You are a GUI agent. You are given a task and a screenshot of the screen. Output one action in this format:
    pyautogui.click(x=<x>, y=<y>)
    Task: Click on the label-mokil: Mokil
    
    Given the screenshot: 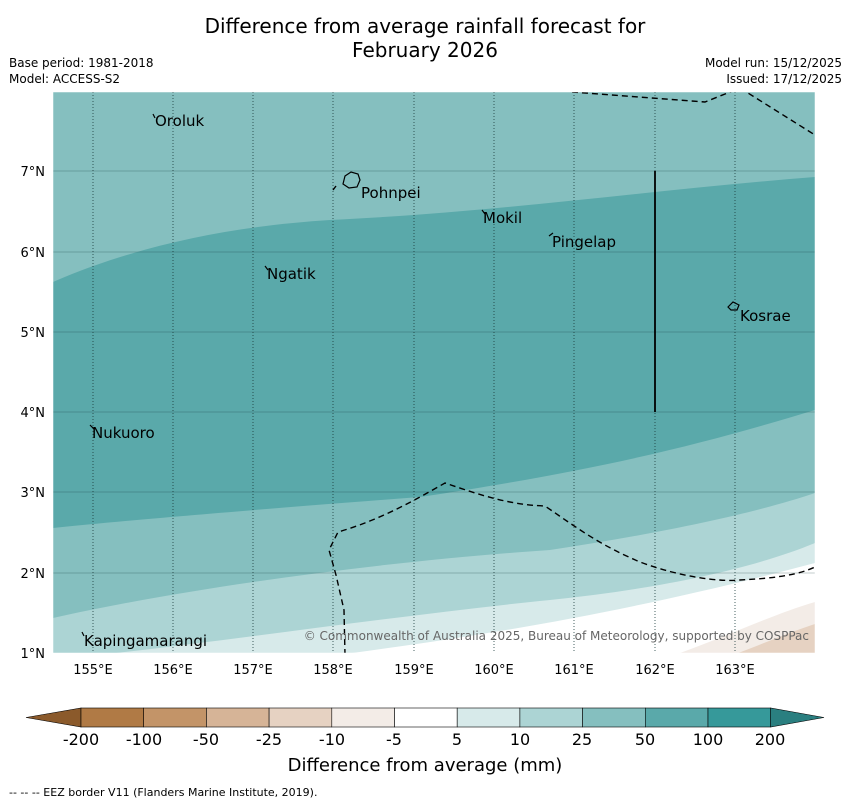 What is the action you would take?
    pyautogui.click(x=502, y=218)
    